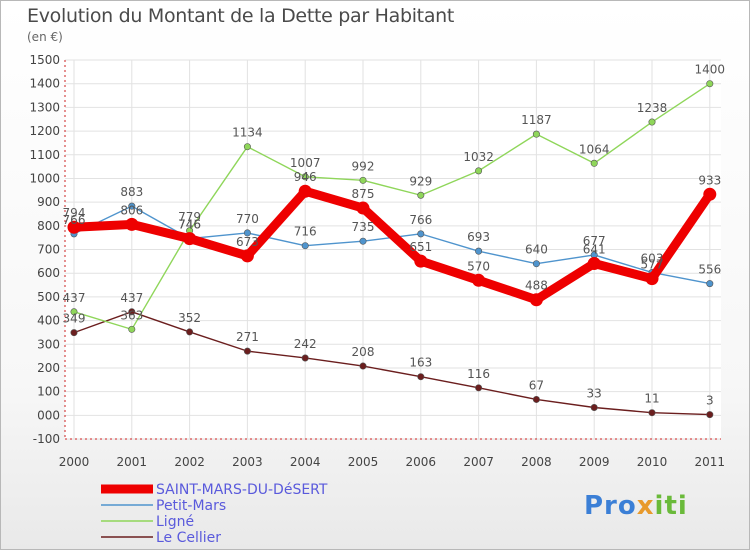 The height and width of the screenshot is (550, 750). I want to click on data-label: 946, so click(305, 177).